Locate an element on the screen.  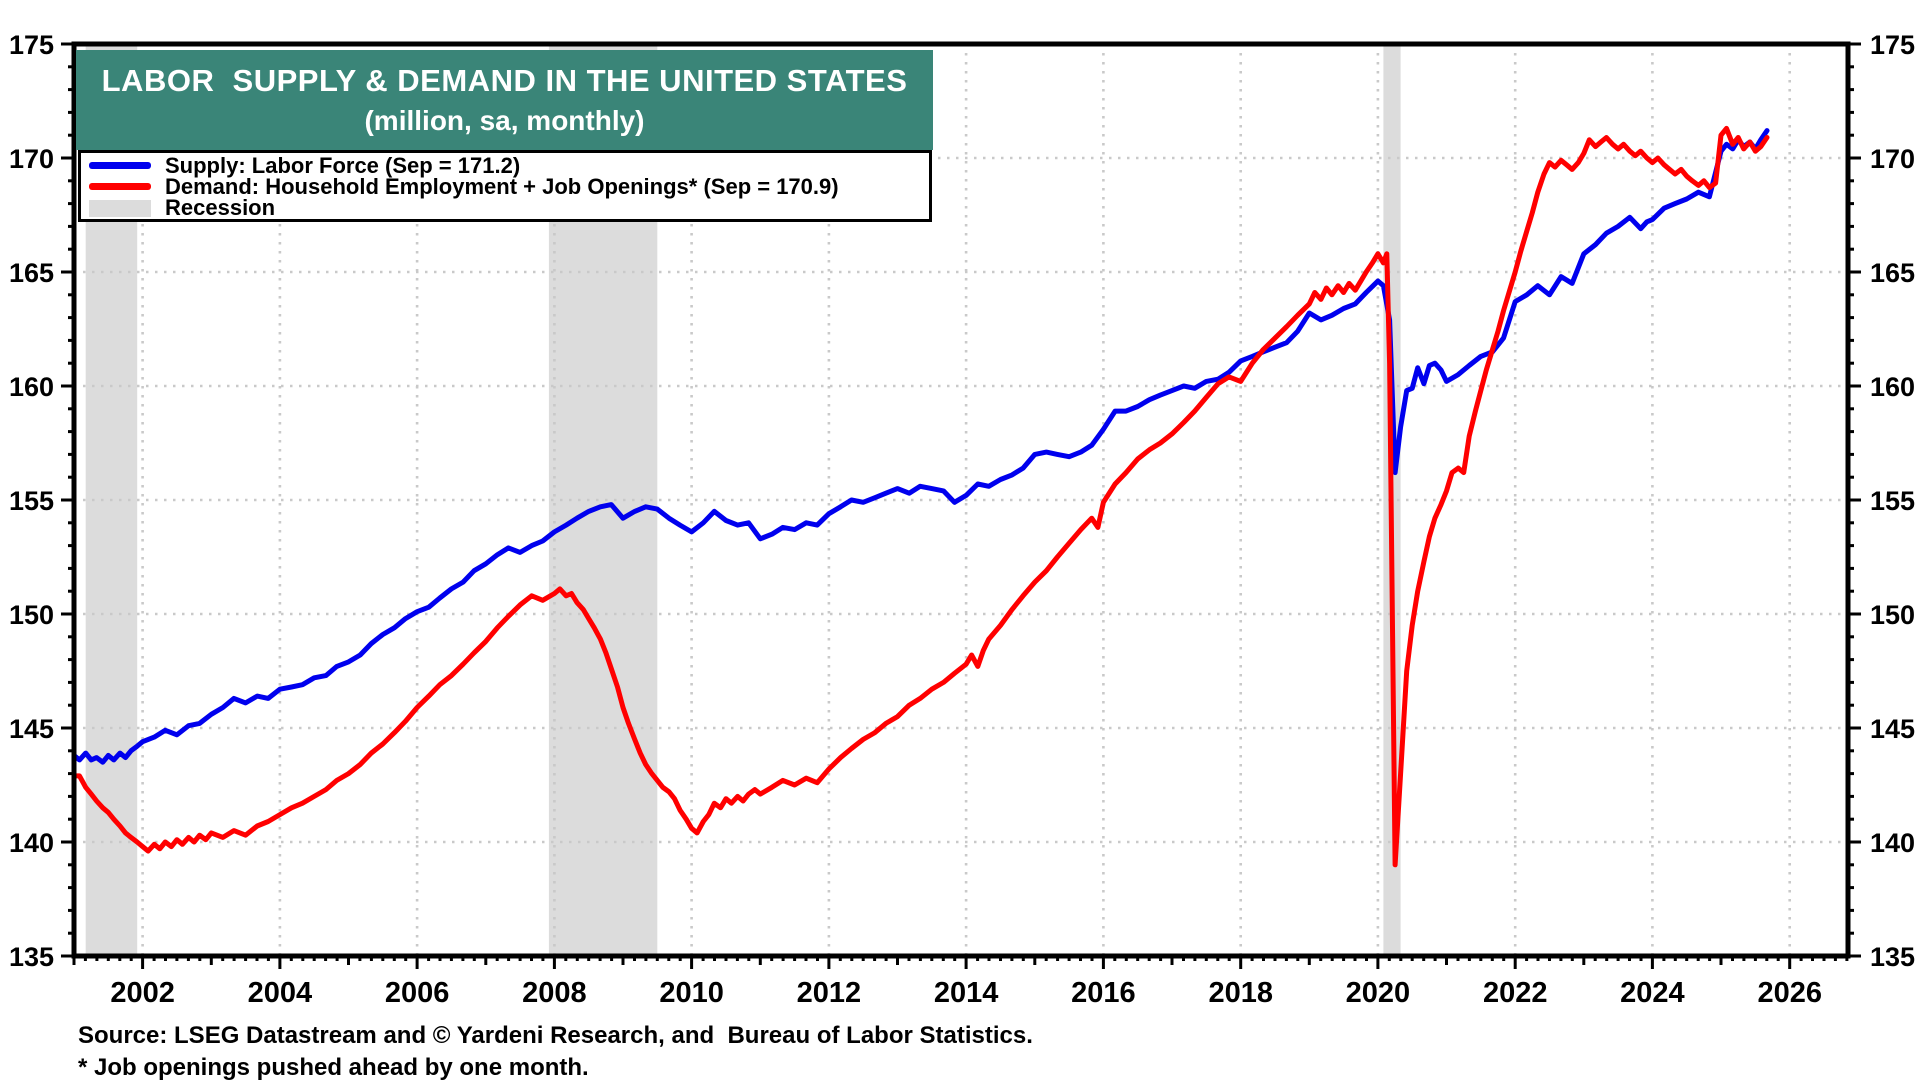
svg-text: 2004 is located at coordinates (280, 993).